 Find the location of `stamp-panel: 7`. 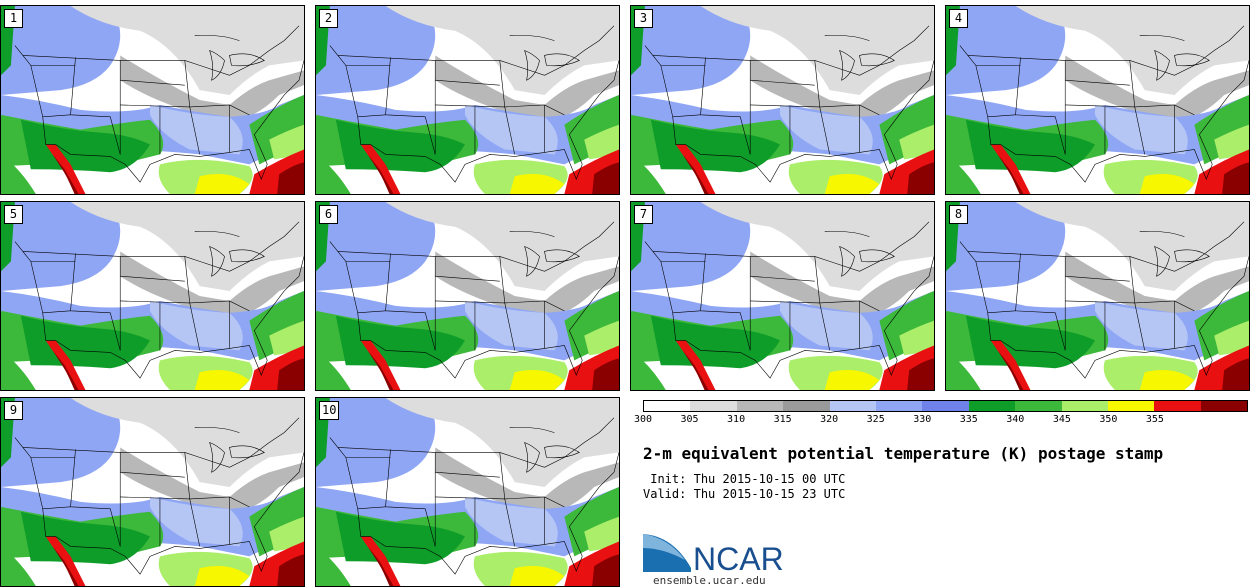

stamp-panel: 7 is located at coordinates (782, 296).